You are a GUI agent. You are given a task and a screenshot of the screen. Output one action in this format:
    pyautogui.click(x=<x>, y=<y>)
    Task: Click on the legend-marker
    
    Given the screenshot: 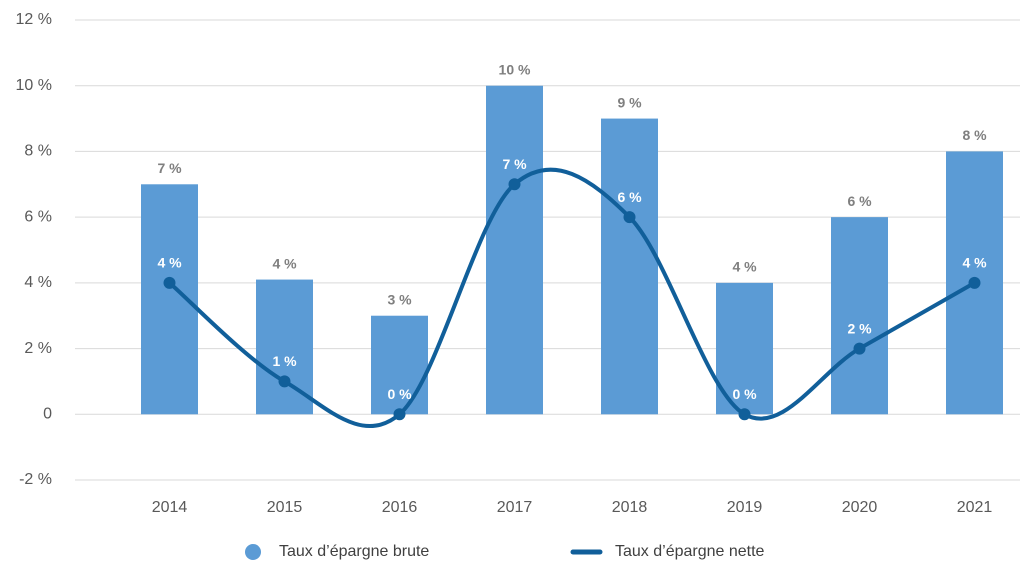 What is the action you would take?
    pyautogui.click(x=253, y=552)
    